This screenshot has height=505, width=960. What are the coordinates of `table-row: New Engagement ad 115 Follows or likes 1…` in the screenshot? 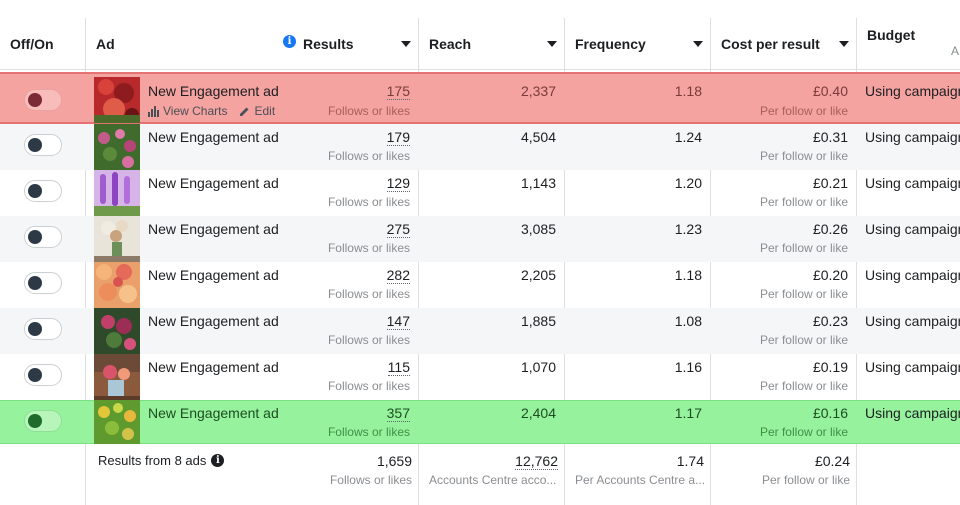 It's located at (480, 377).